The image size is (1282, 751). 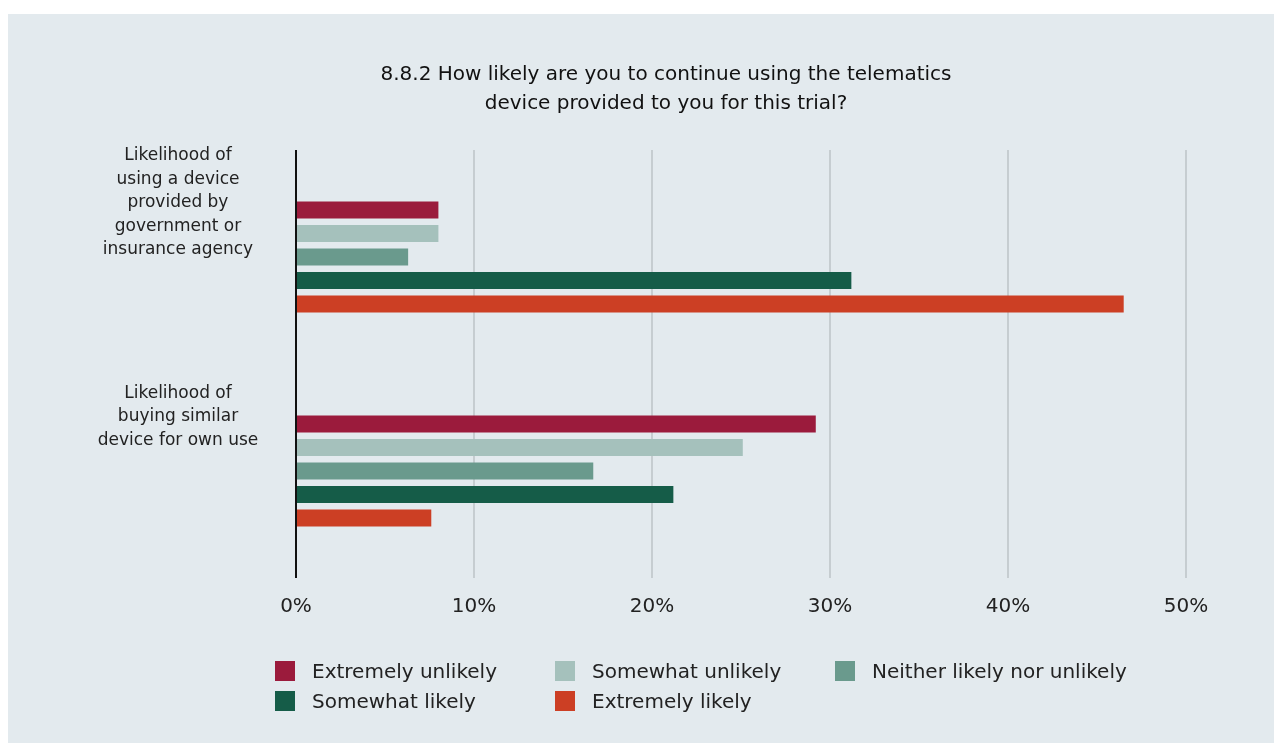 What do you see at coordinates (405, 671) in the screenshot?
I see `legend-label: Extremely unlikely` at bounding box center [405, 671].